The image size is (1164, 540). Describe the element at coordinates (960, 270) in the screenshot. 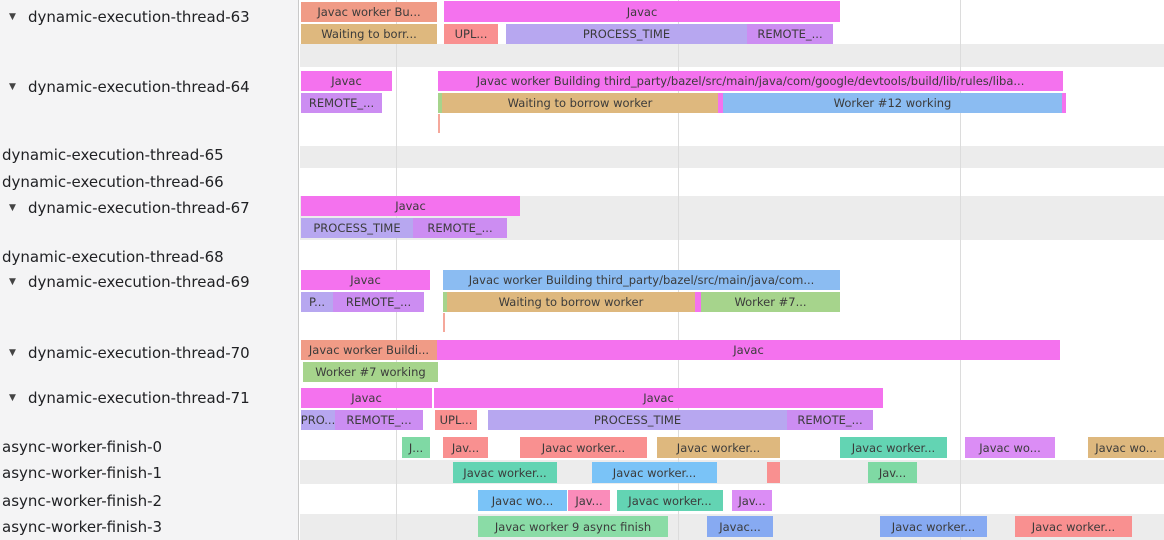

I see `time-gridline` at that location.